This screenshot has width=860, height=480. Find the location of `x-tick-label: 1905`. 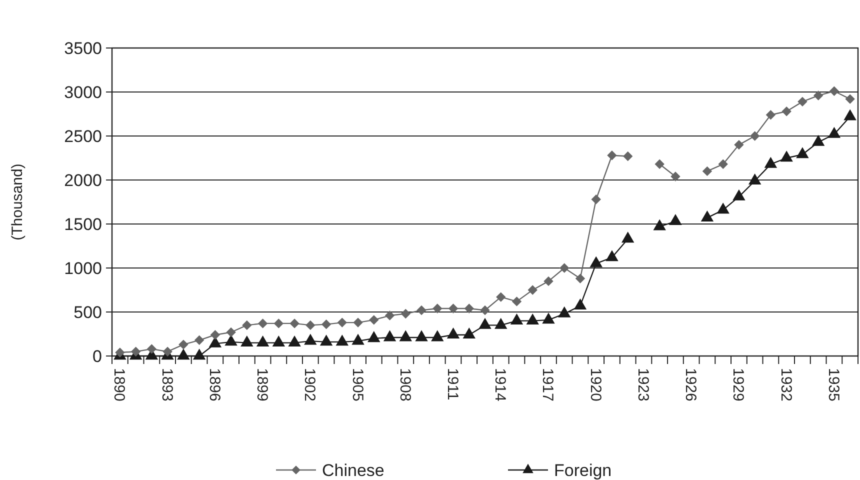

x-tick-label: 1905 is located at coordinates (357, 385).